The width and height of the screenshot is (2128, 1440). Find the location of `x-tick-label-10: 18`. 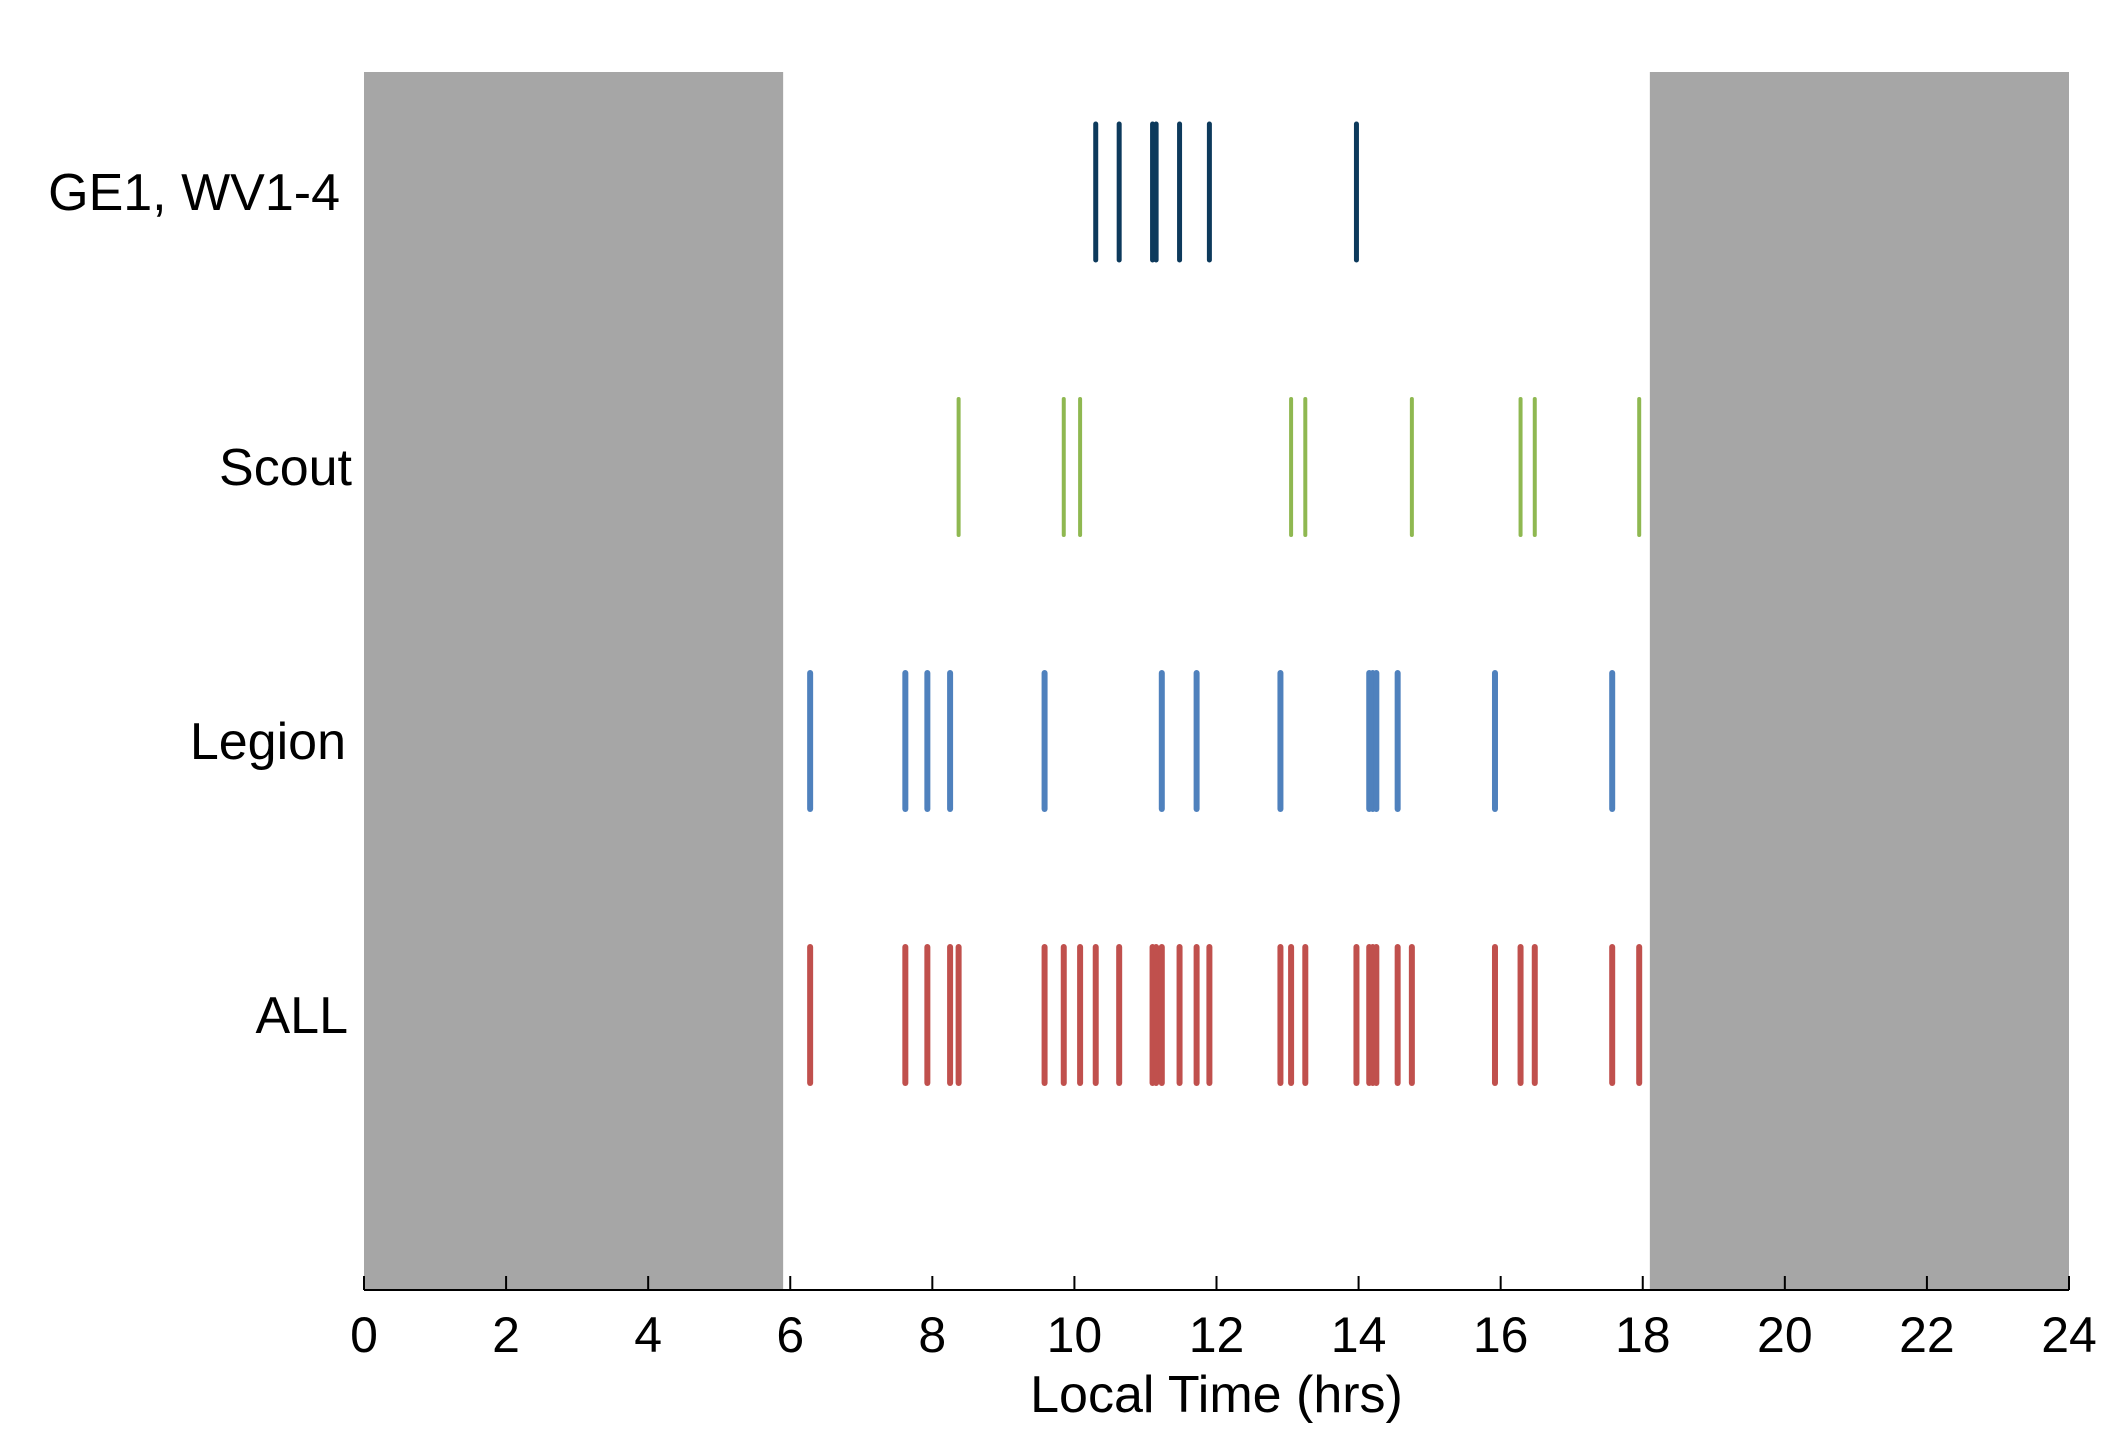

x-tick-label-10: 18 is located at coordinates (1643, 1335).